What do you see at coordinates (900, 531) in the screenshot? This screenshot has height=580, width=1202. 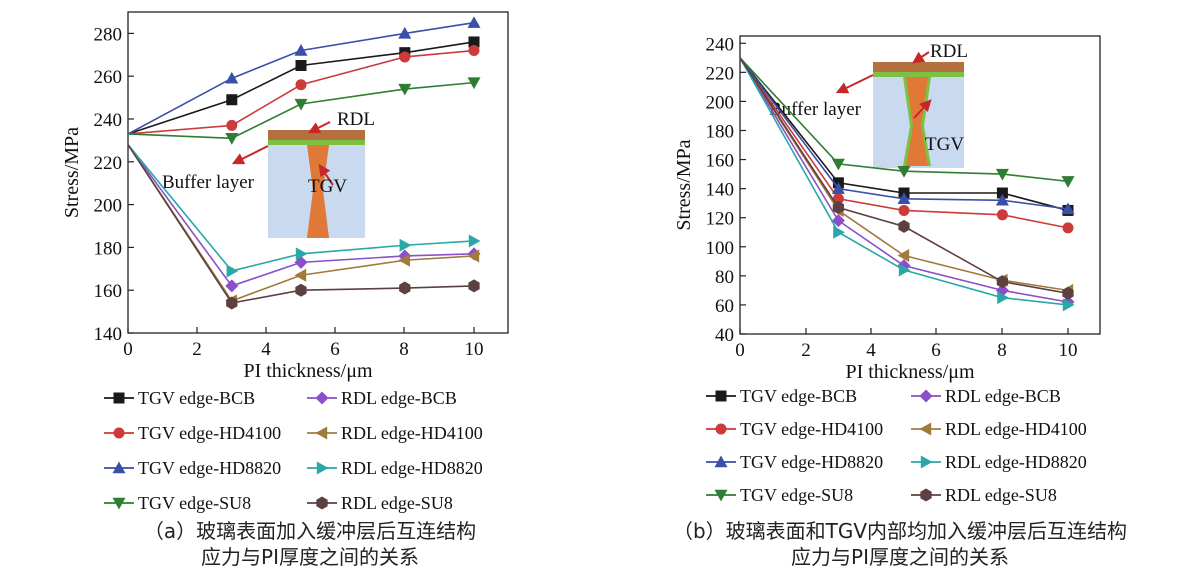 I see `caption-b-line1: （b）玻璃表面和TGV内部均加入缓冲层后互连结构` at bounding box center [900, 531].